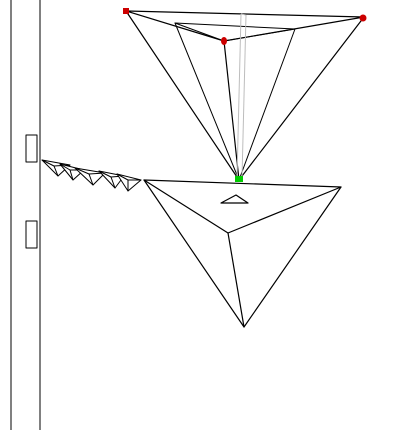  What do you see at coordinates (31, 148) in the screenshot?
I see `wall-slot-upper` at bounding box center [31, 148].